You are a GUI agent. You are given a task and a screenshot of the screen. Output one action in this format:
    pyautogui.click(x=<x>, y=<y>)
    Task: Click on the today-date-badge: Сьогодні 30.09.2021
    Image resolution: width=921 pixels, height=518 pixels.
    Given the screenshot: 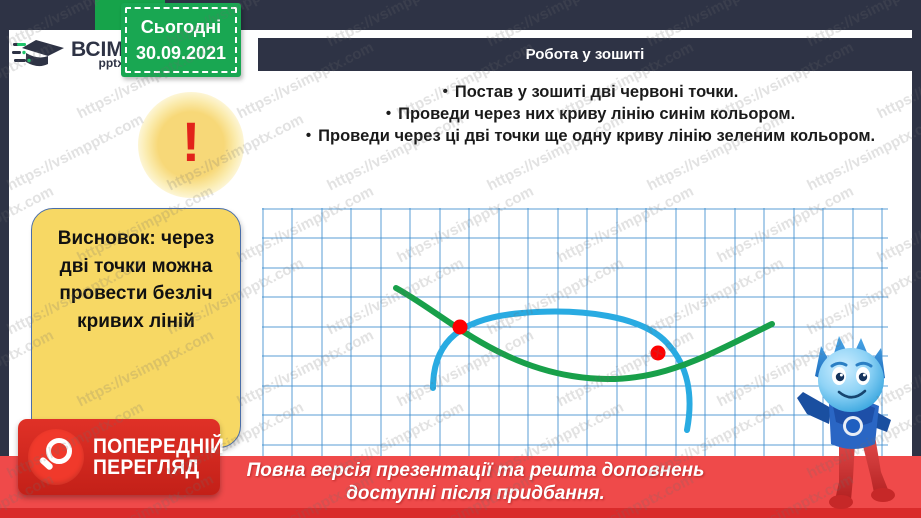 What is the action you would take?
    pyautogui.click(x=181, y=40)
    